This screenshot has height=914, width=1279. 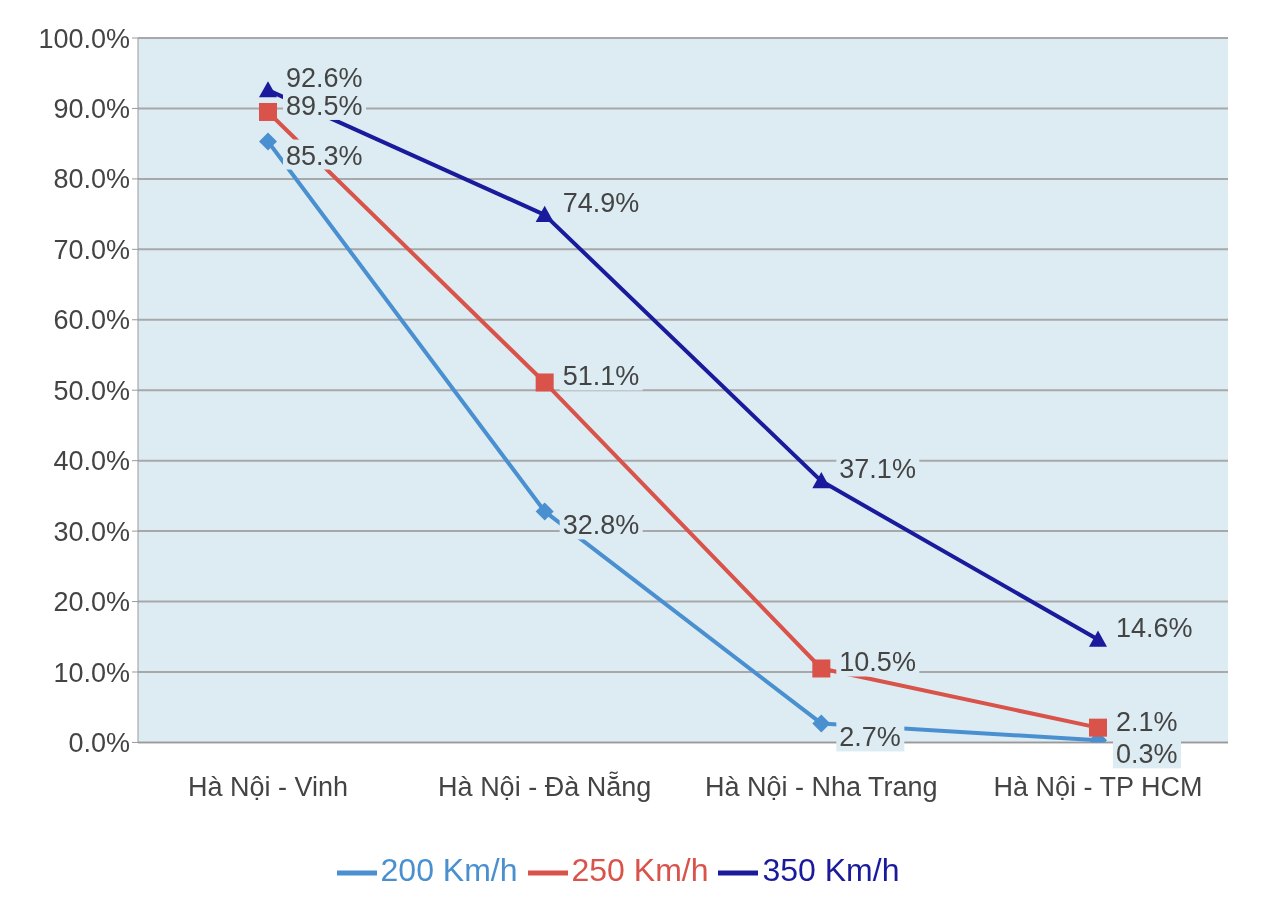 I want to click on y-tick-label: 70.0%, so click(x=91, y=249).